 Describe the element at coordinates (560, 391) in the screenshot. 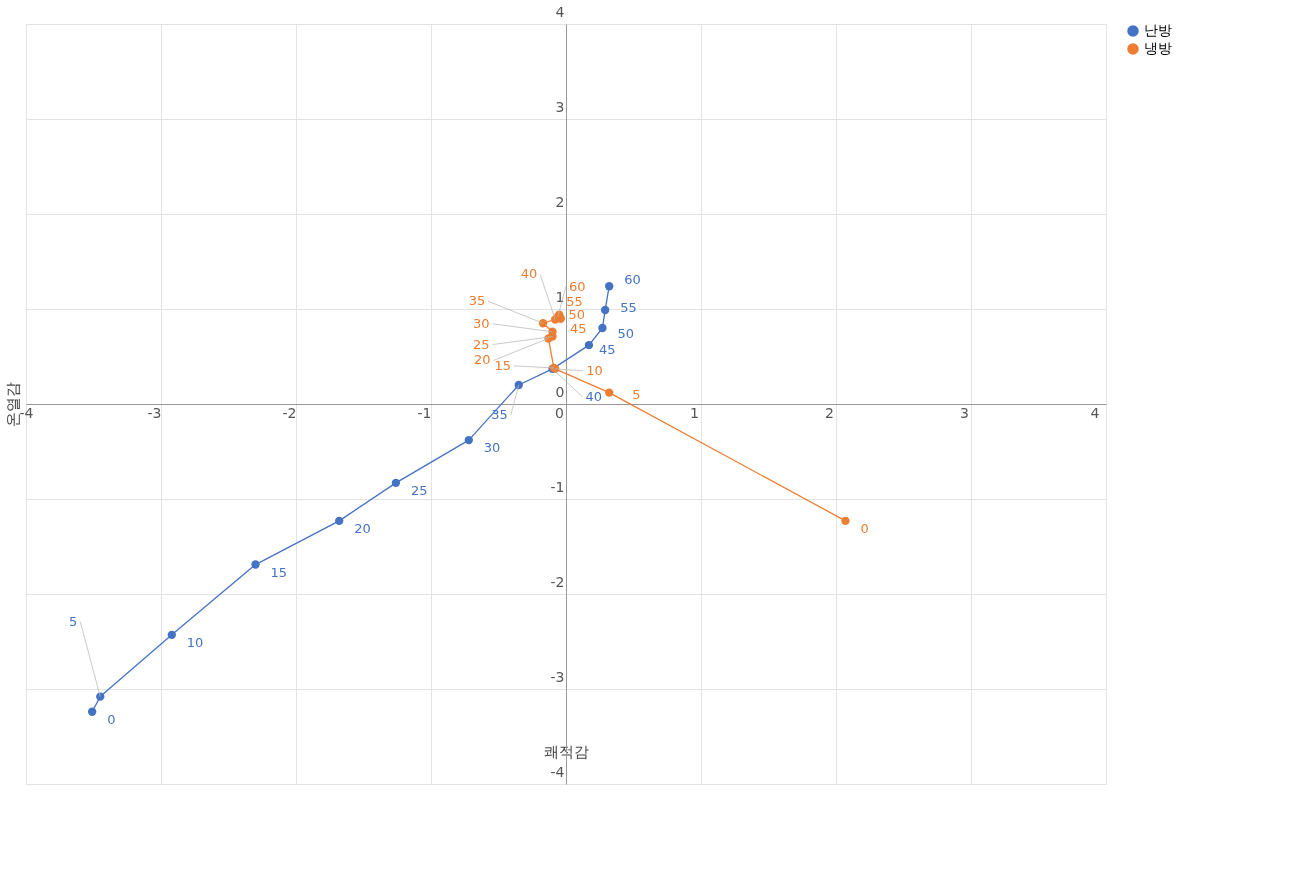

I see `y-tick-label: 0` at that location.